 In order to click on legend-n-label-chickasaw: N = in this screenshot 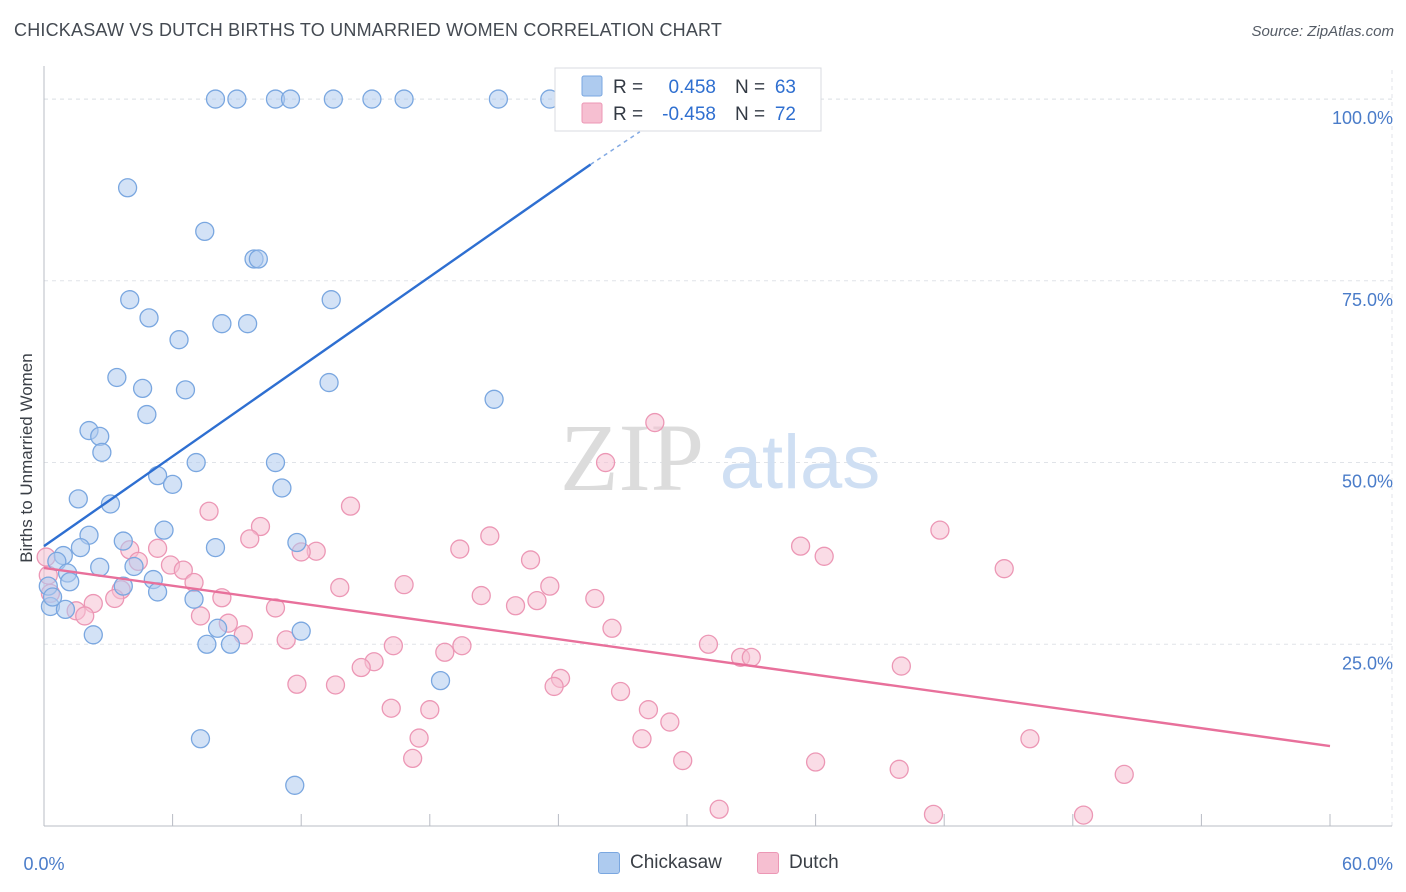, I will do `click(750, 87)`.